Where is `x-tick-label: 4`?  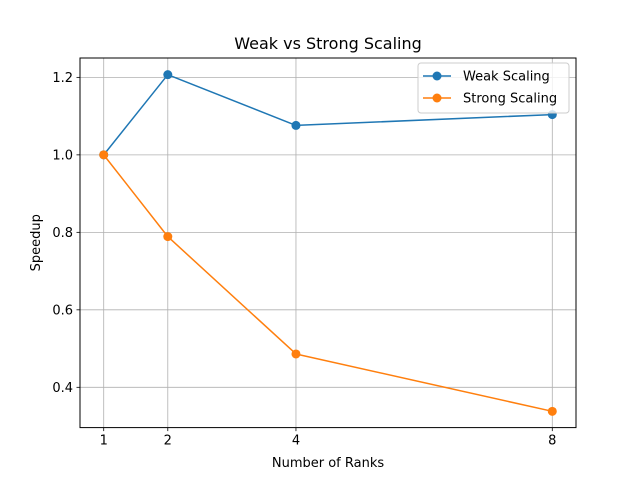
x-tick-label: 4 is located at coordinates (296, 441).